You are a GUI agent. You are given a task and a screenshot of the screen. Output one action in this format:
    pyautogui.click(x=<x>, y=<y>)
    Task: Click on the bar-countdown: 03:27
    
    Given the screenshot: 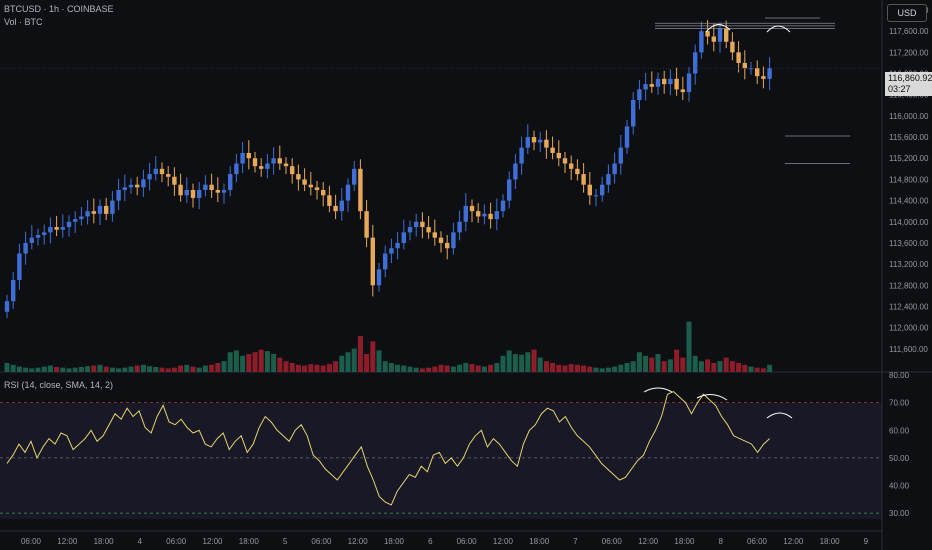 What is the action you would take?
    pyautogui.click(x=899, y=89)
    